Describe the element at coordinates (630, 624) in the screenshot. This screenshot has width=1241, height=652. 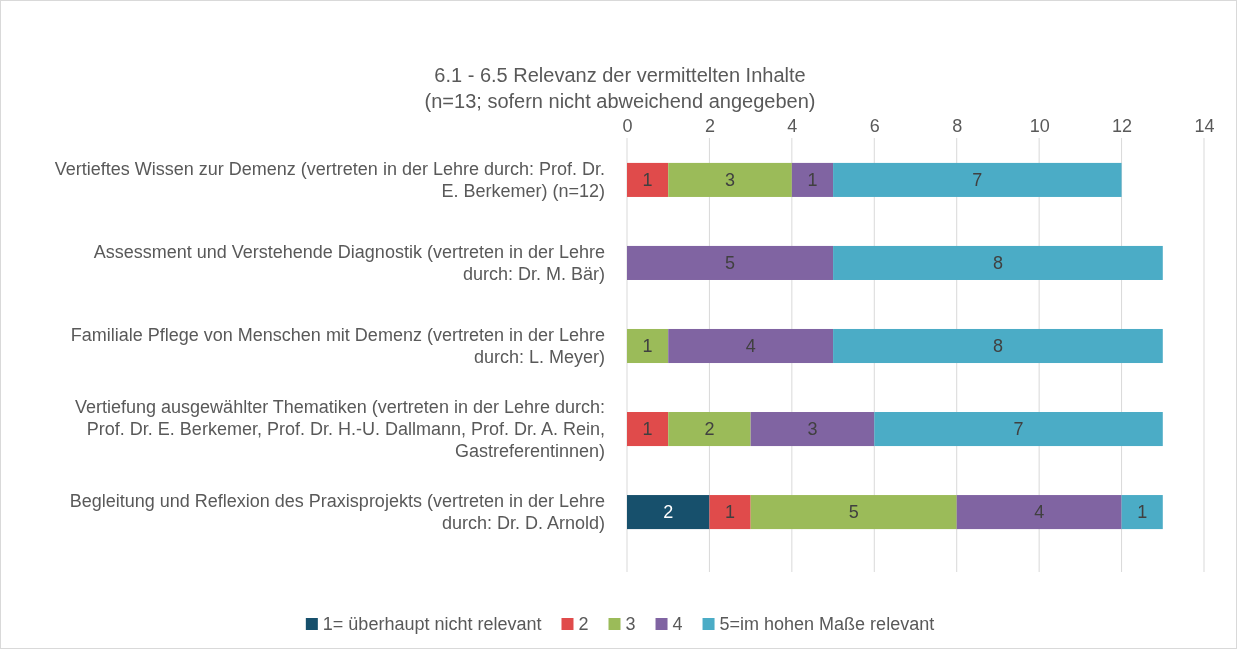
I see `legend-label: 3` at that location.